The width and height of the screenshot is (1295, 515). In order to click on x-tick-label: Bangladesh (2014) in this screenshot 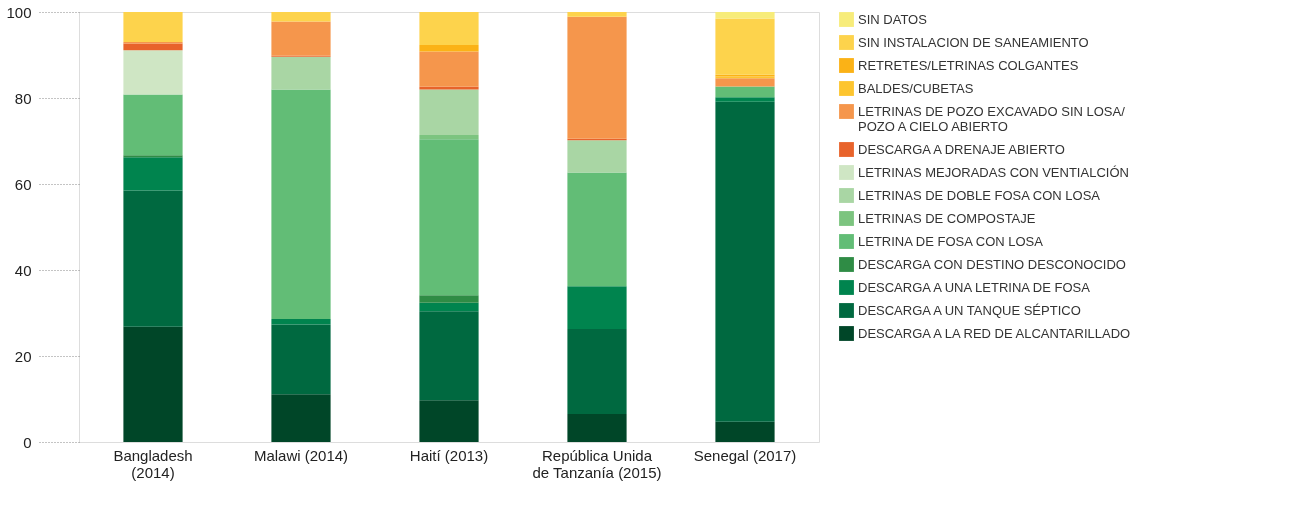, I will do `click(153, 463)`.